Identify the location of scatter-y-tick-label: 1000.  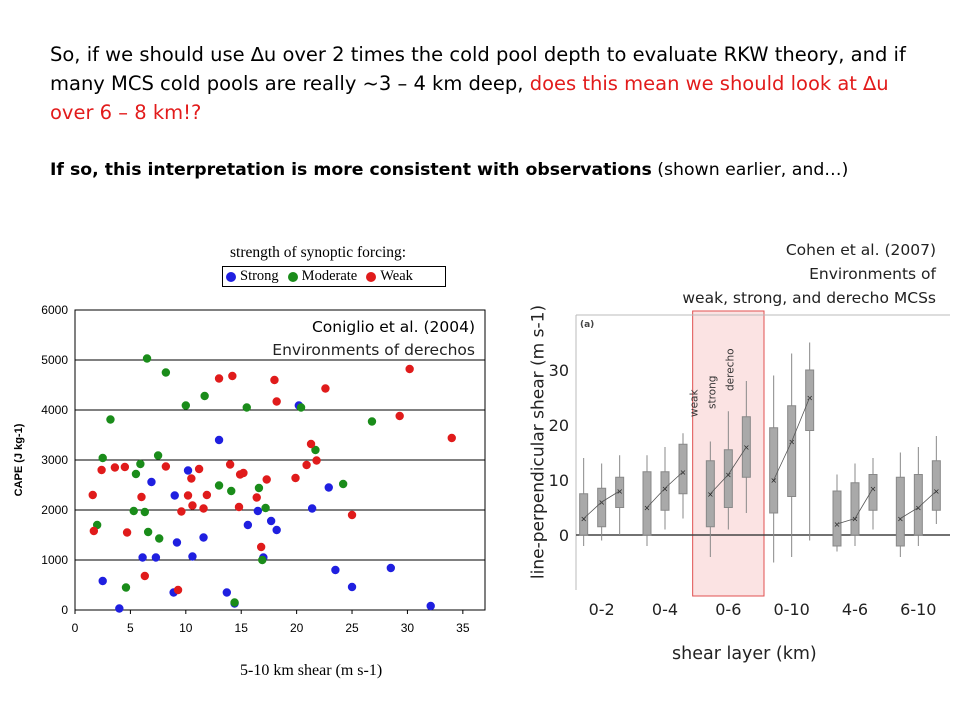
(54, 560).